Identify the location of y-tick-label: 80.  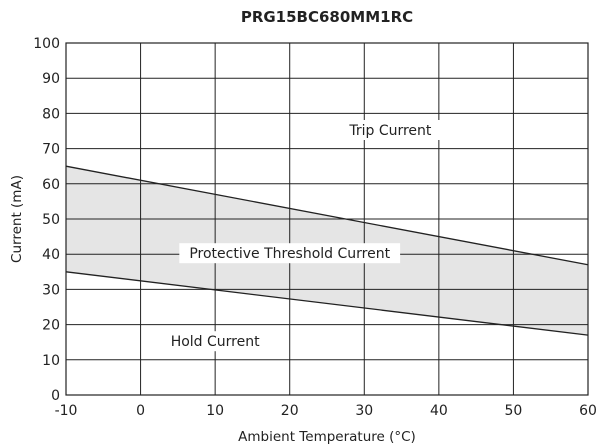
(51, 114).